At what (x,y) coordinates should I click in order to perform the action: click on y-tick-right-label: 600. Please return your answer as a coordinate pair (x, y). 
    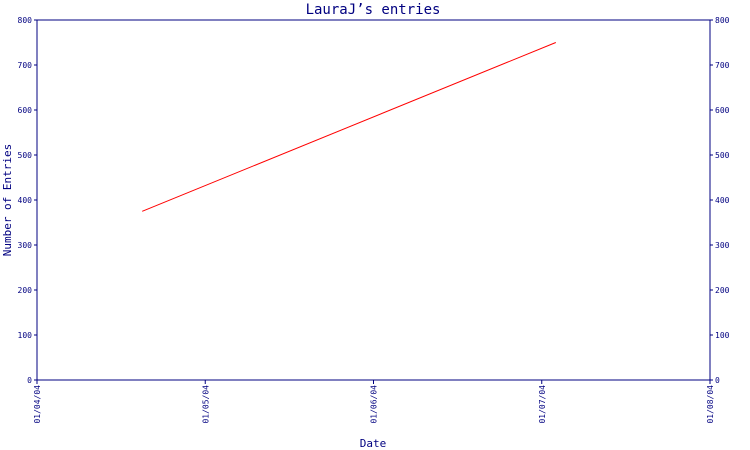
    Looking at the image, I should click on (722, 110).